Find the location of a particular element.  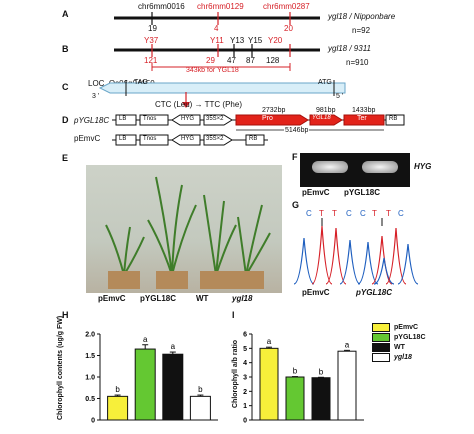

chart-h: 0 0.5 1.0 1.5 2.0 b a a b is located at coordinates (151, 378).